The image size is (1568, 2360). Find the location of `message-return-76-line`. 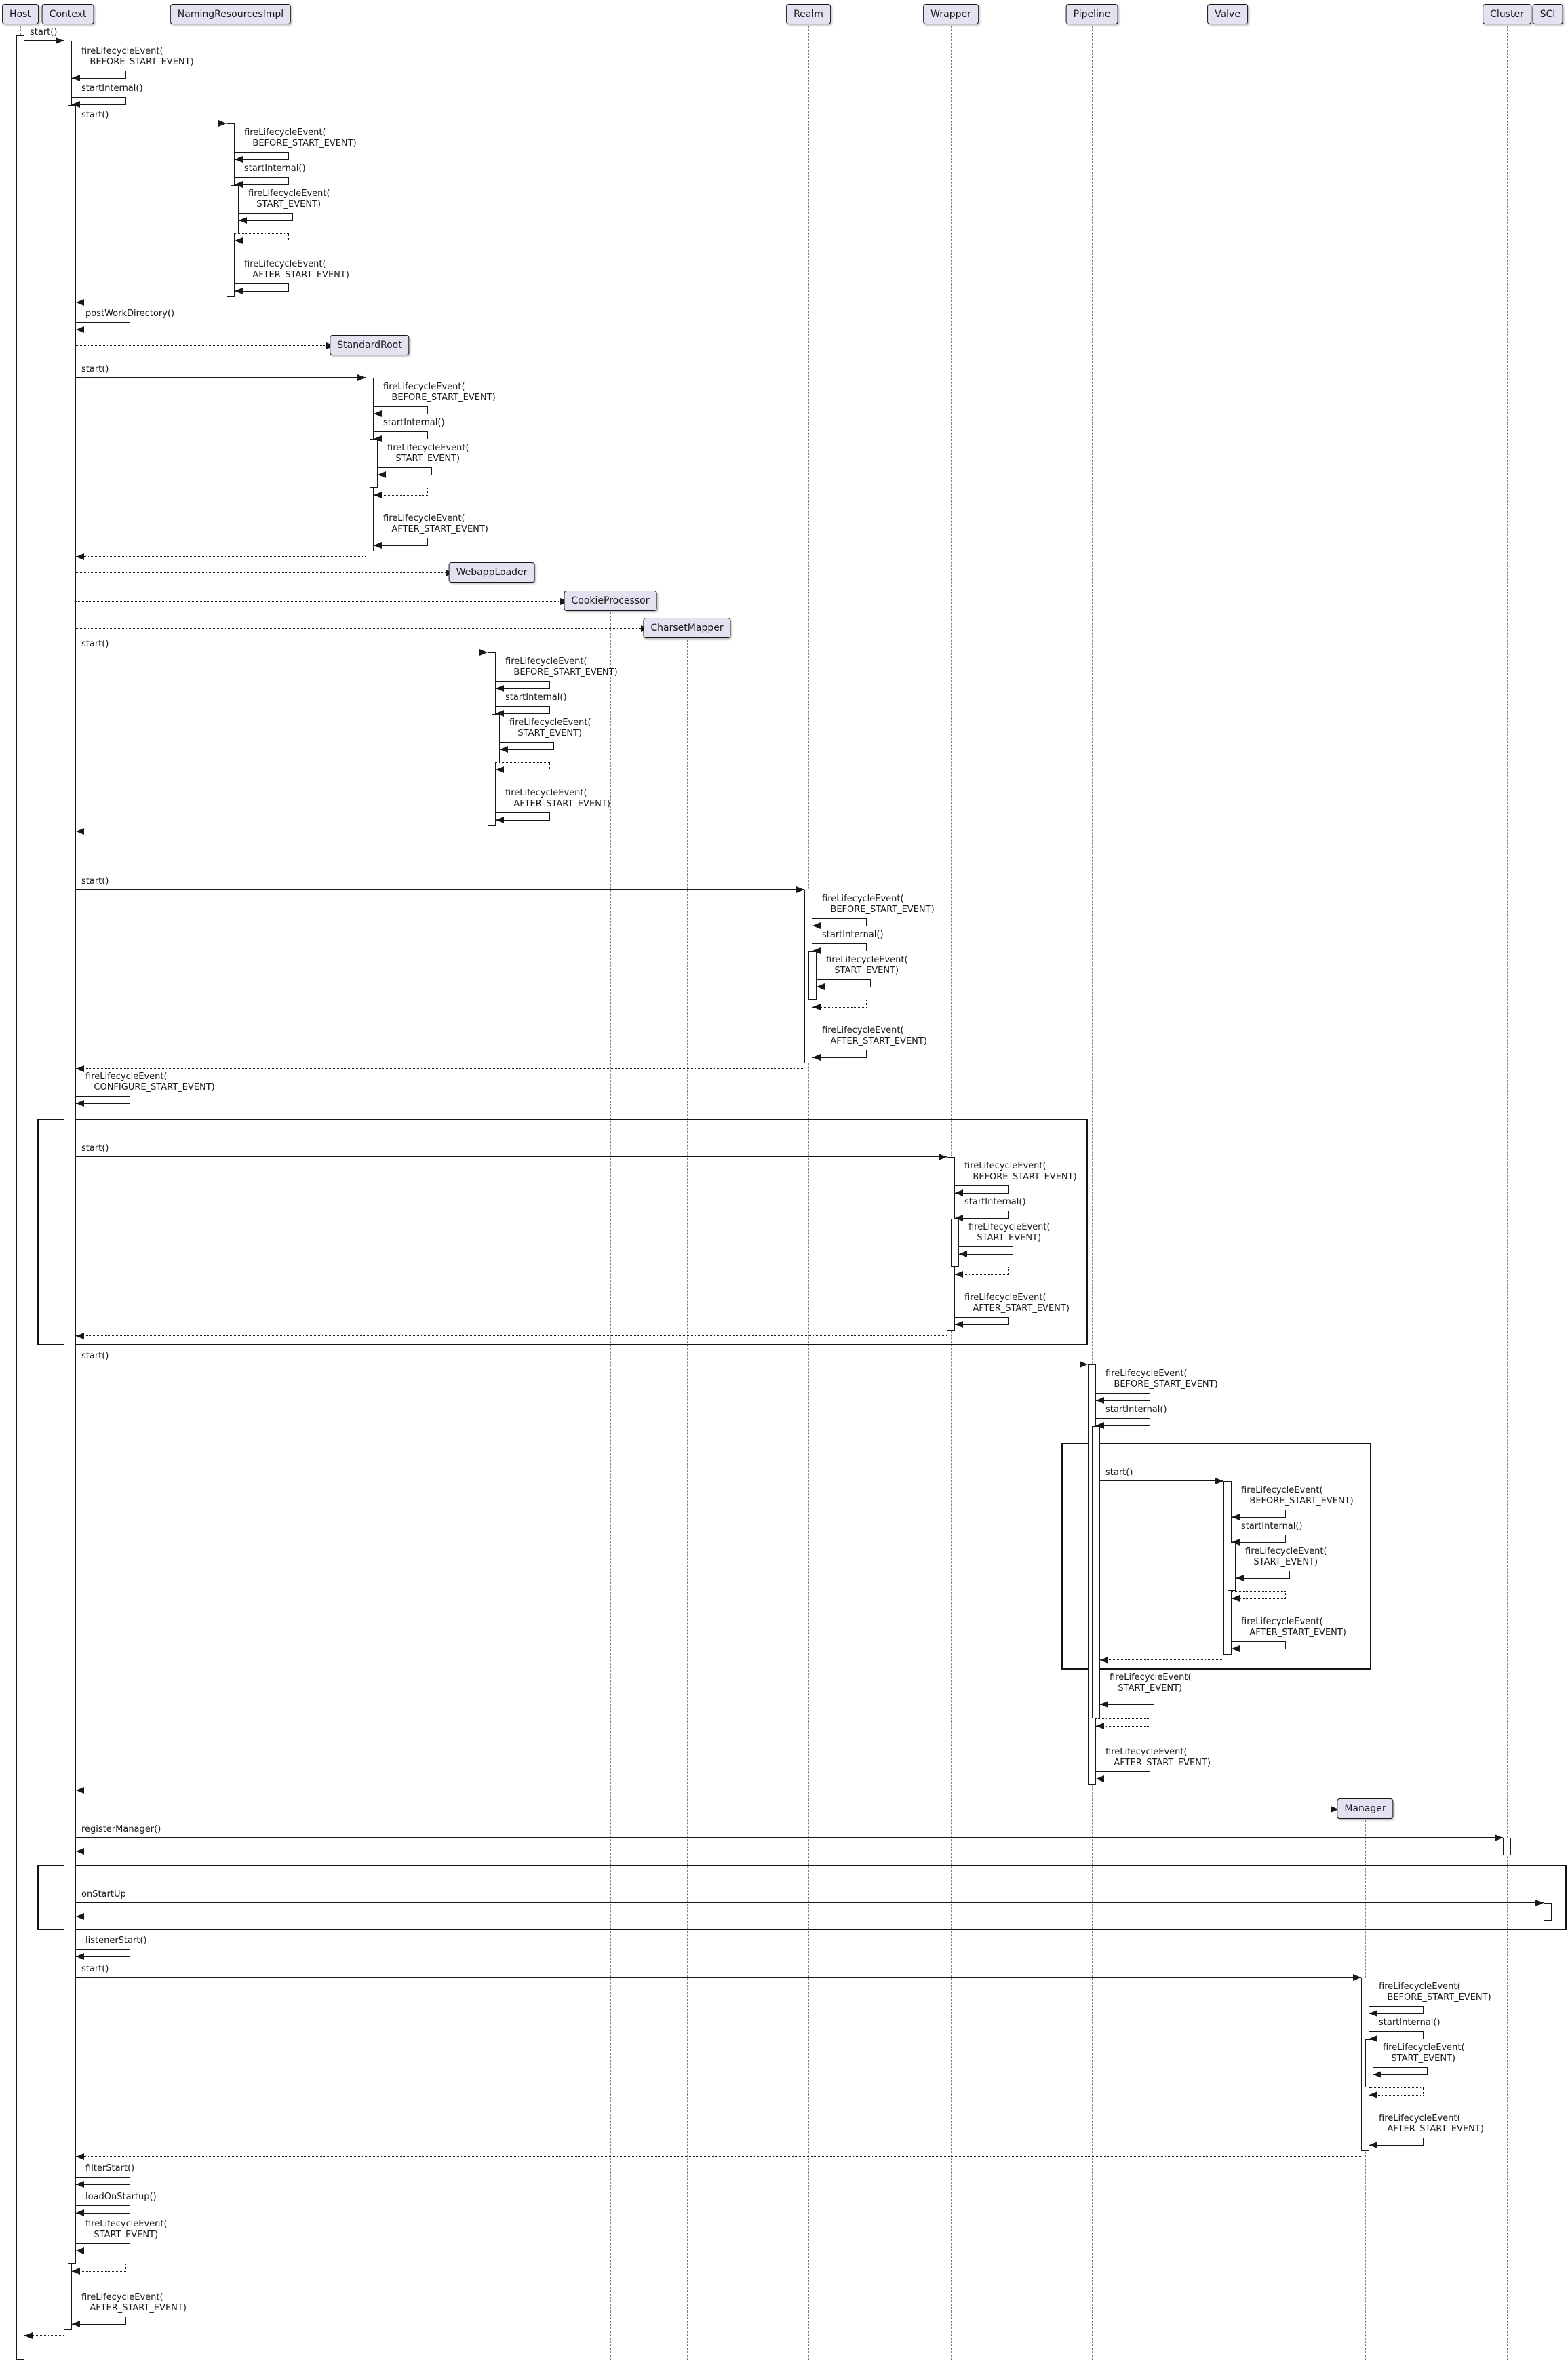

message-return-76-line is located at coordinates (44, 2335).